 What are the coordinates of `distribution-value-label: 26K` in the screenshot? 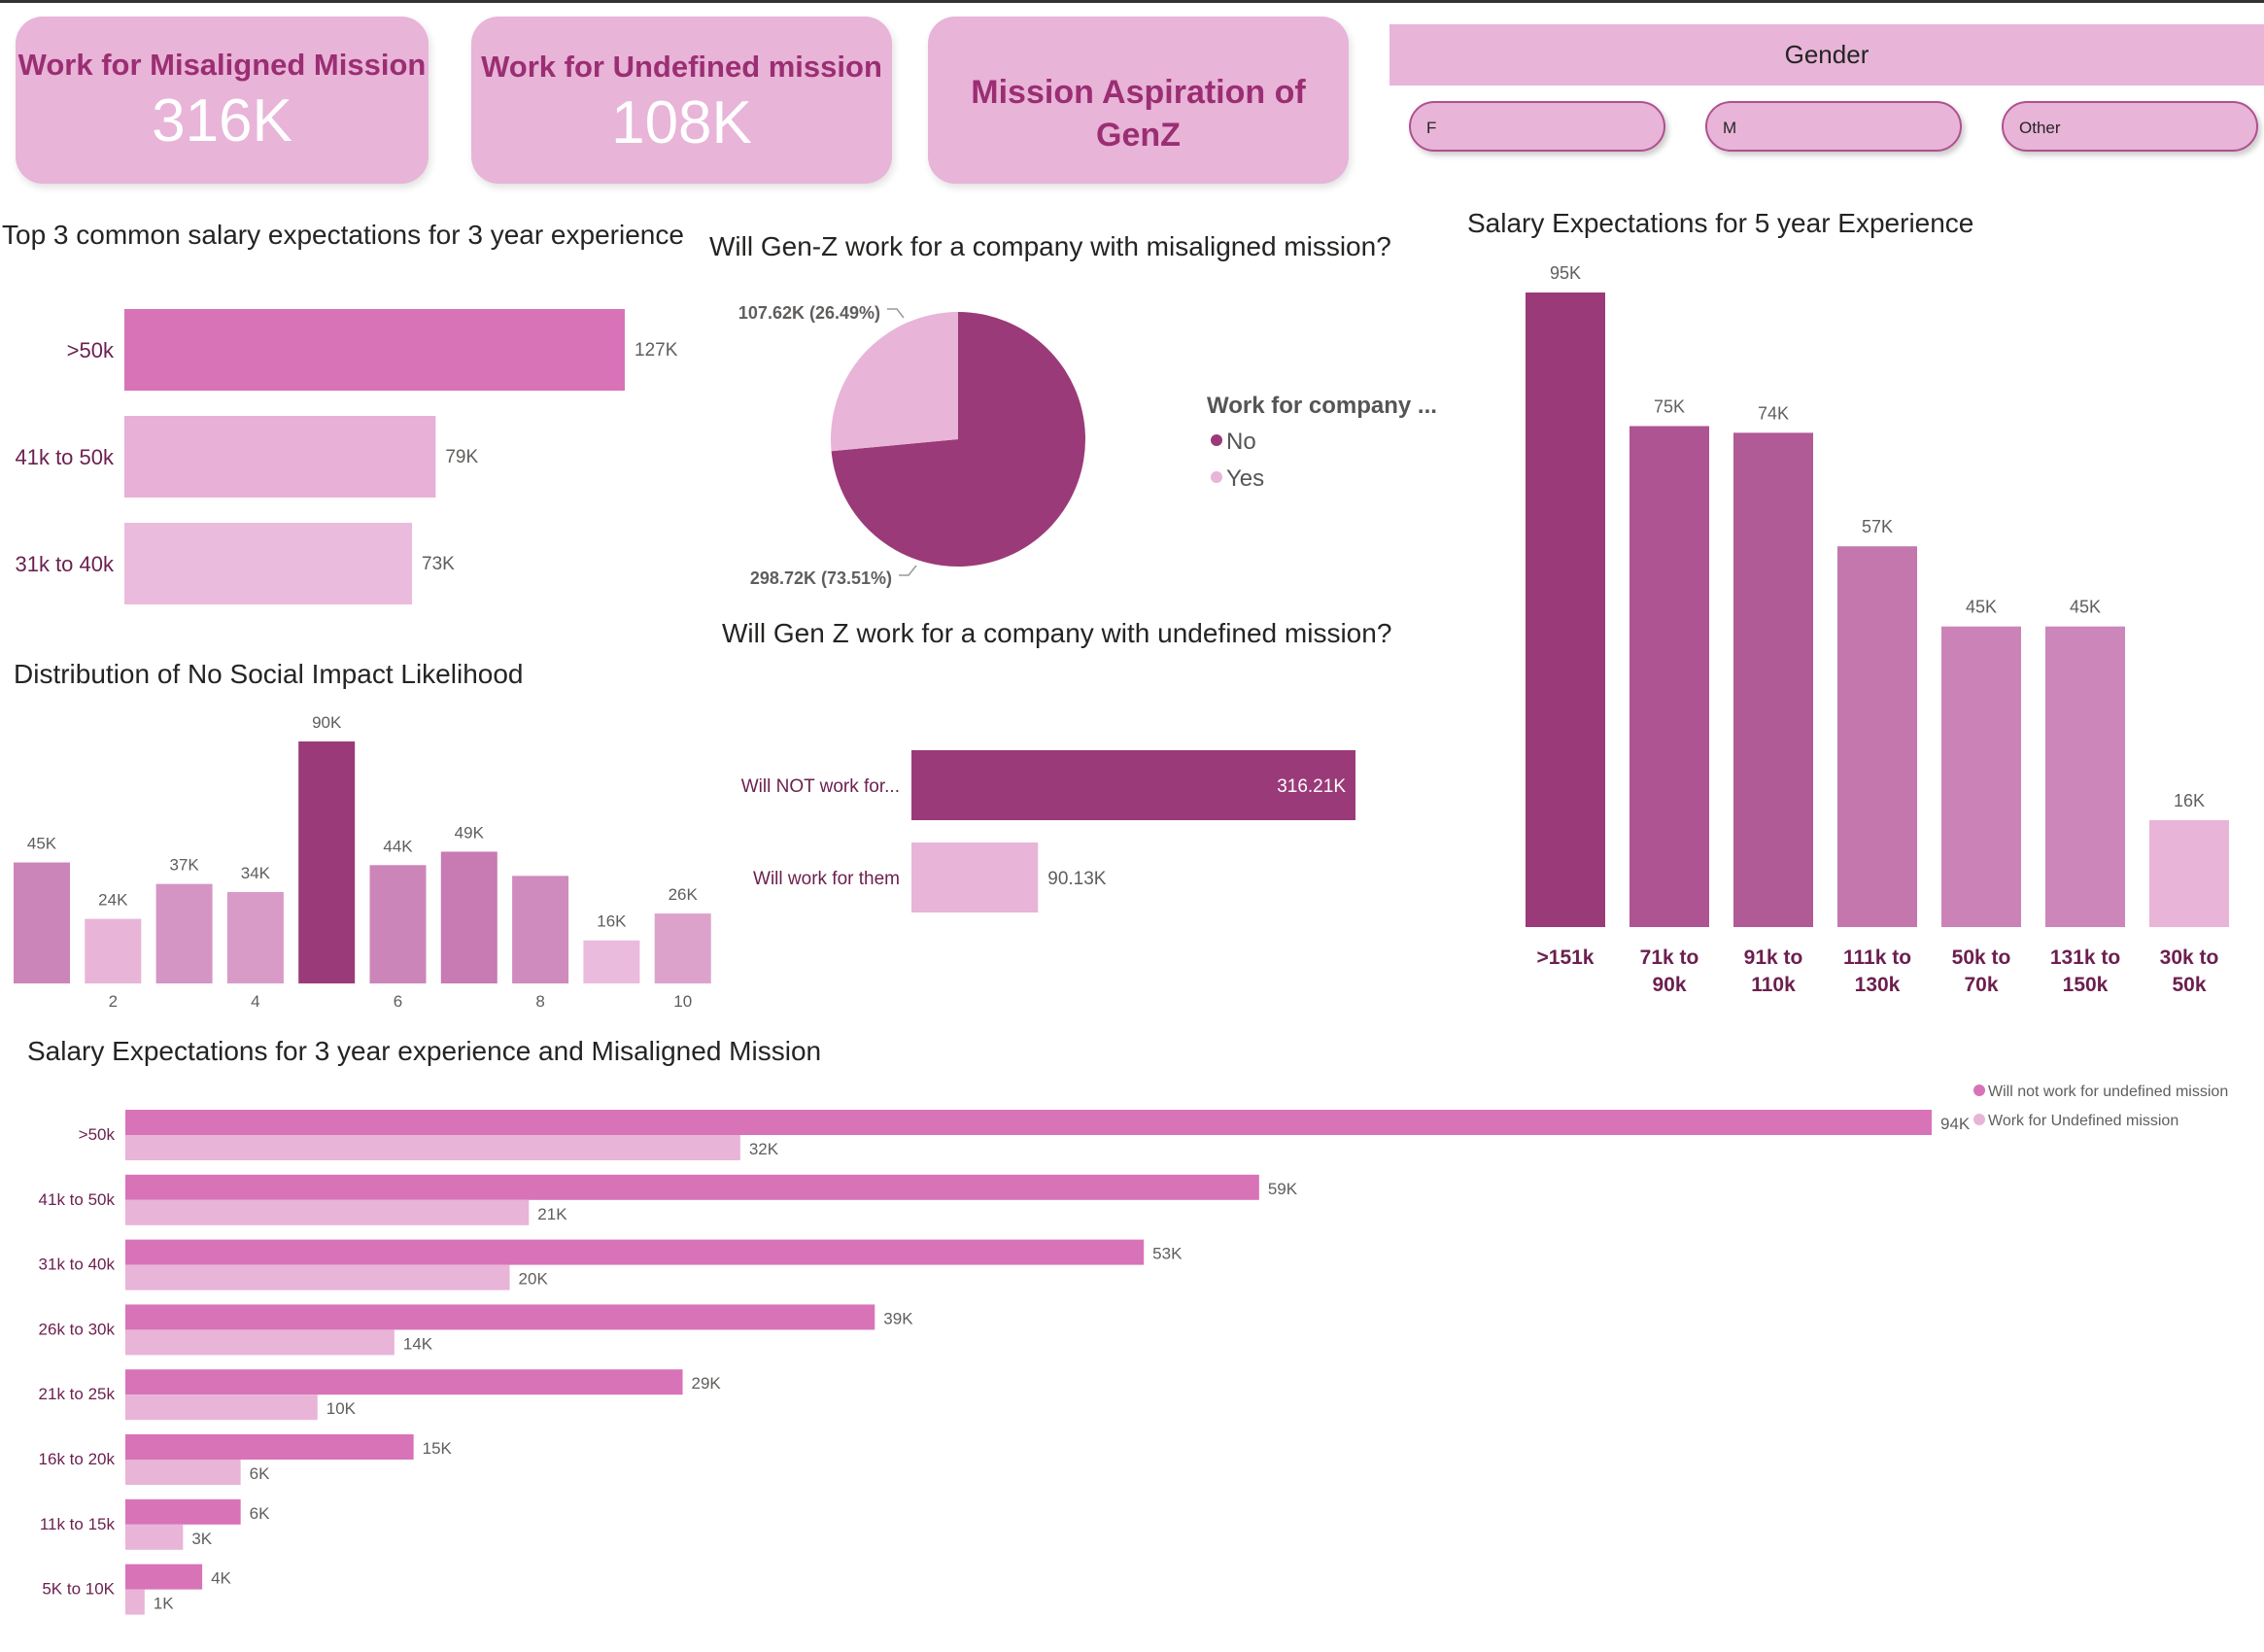 It's located at (684, 895).